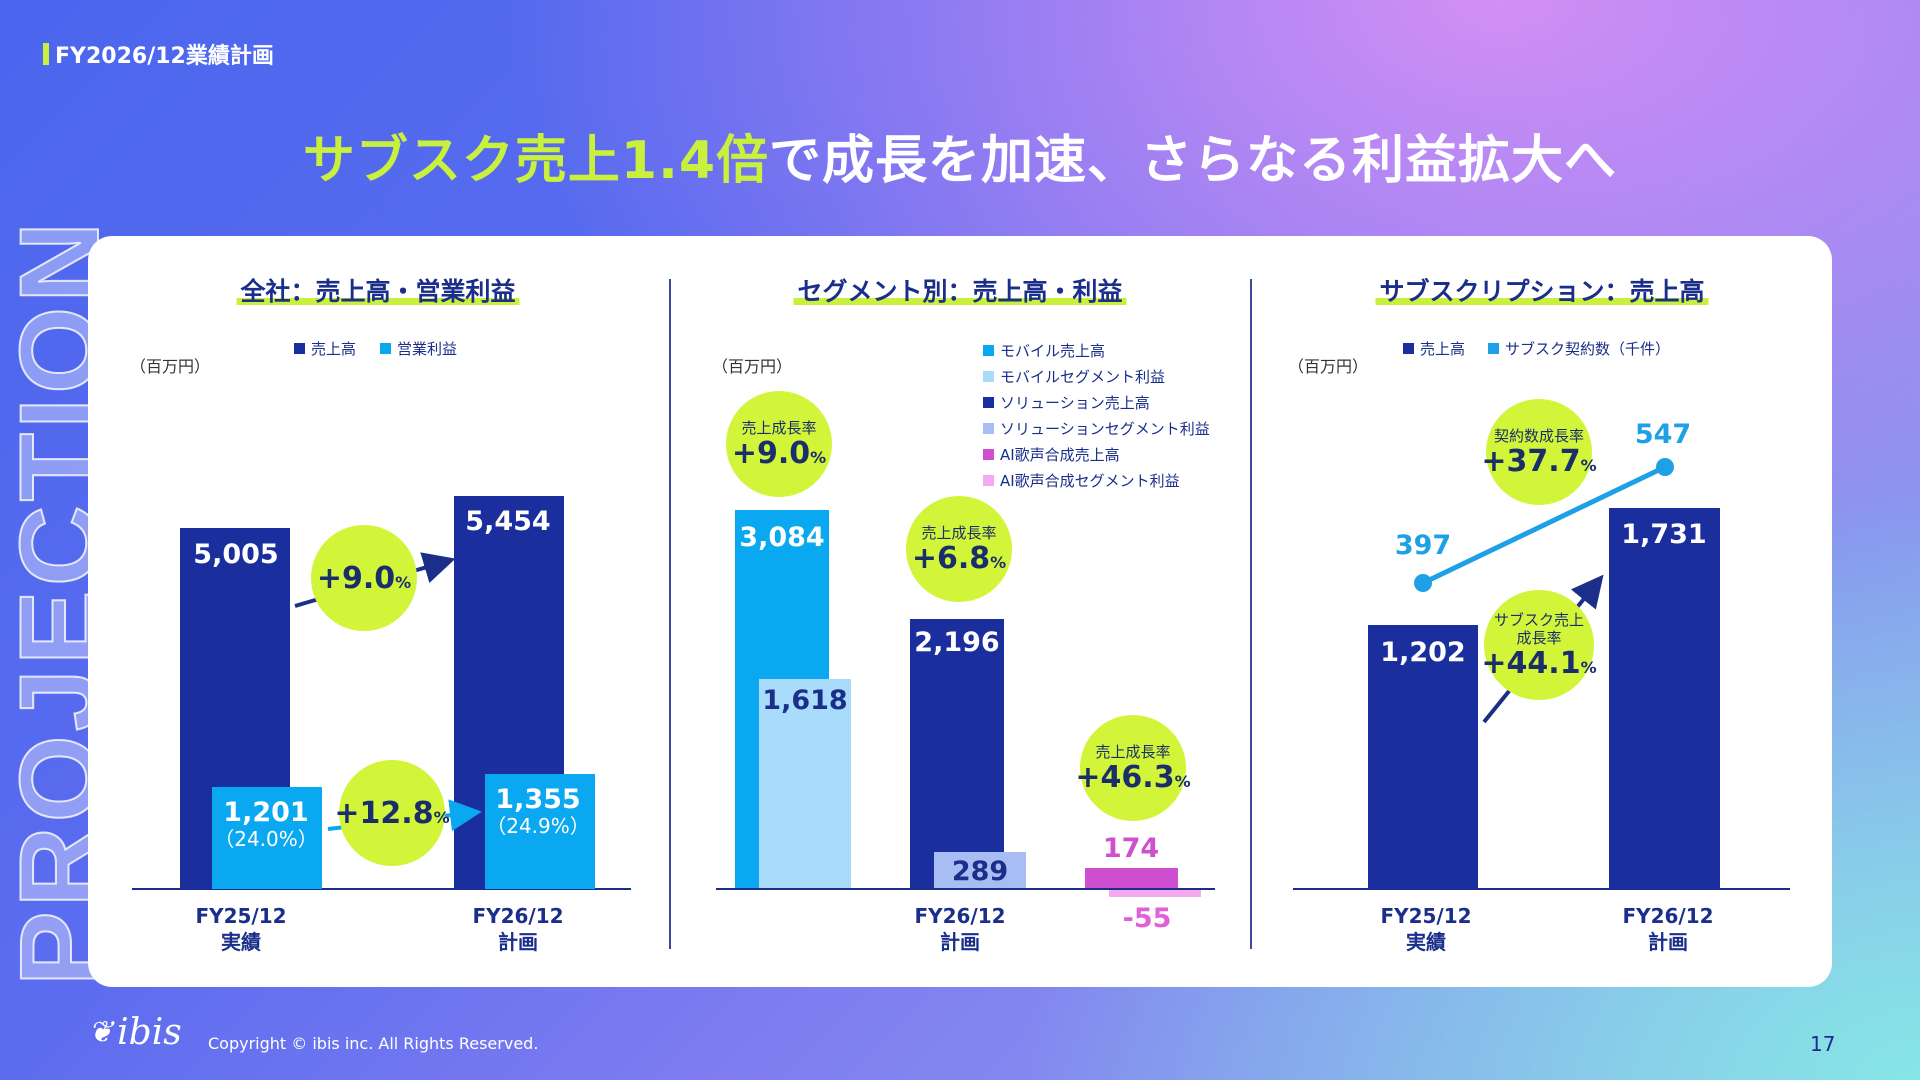 The image size is (1920, 1080). Describe the element at coordinates (1539, 645) in the screenshot. I see `growth-badge: サブスク売上 成長率 +44.1%` at that location.